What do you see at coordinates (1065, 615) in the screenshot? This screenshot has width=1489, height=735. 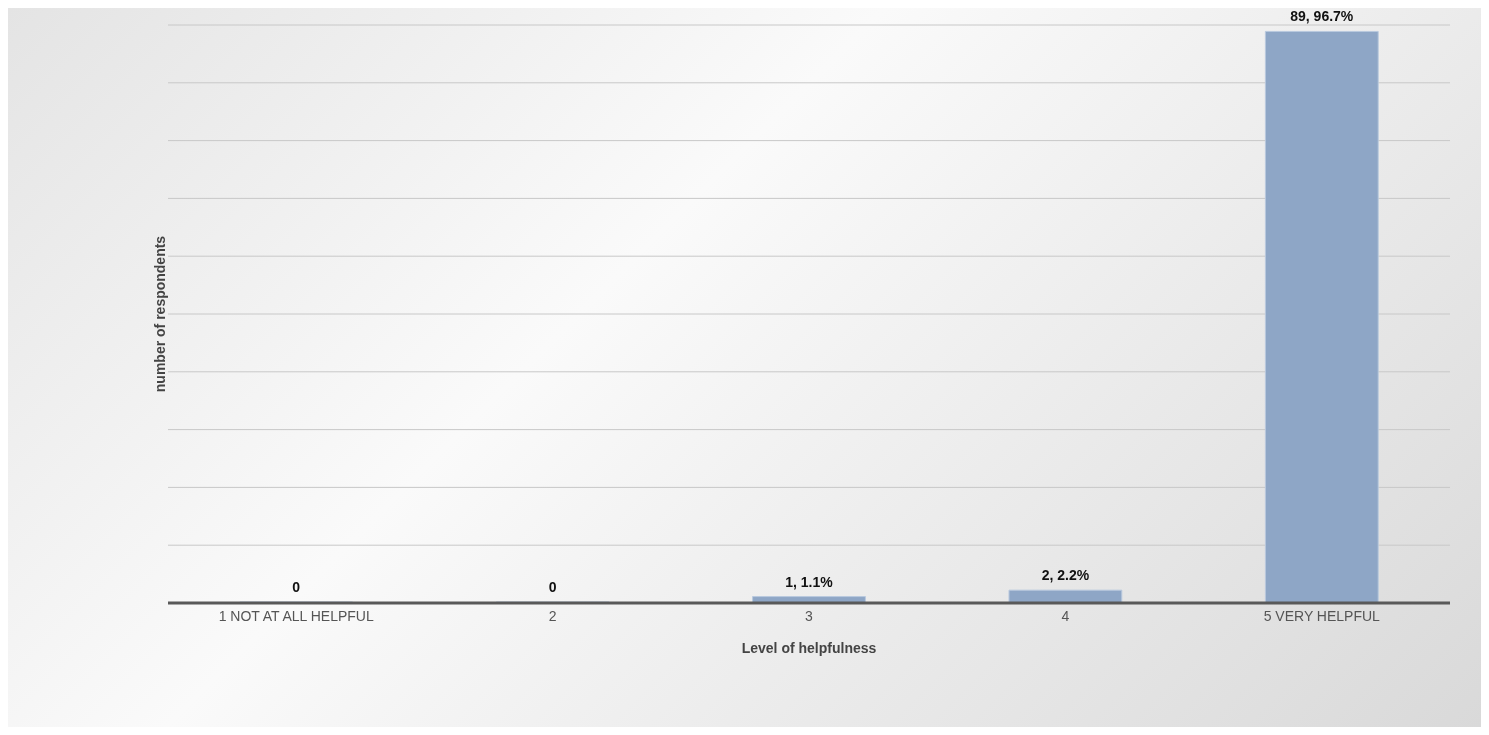 I see `x-tick-label: 4` at bounding box center [1065, 615].